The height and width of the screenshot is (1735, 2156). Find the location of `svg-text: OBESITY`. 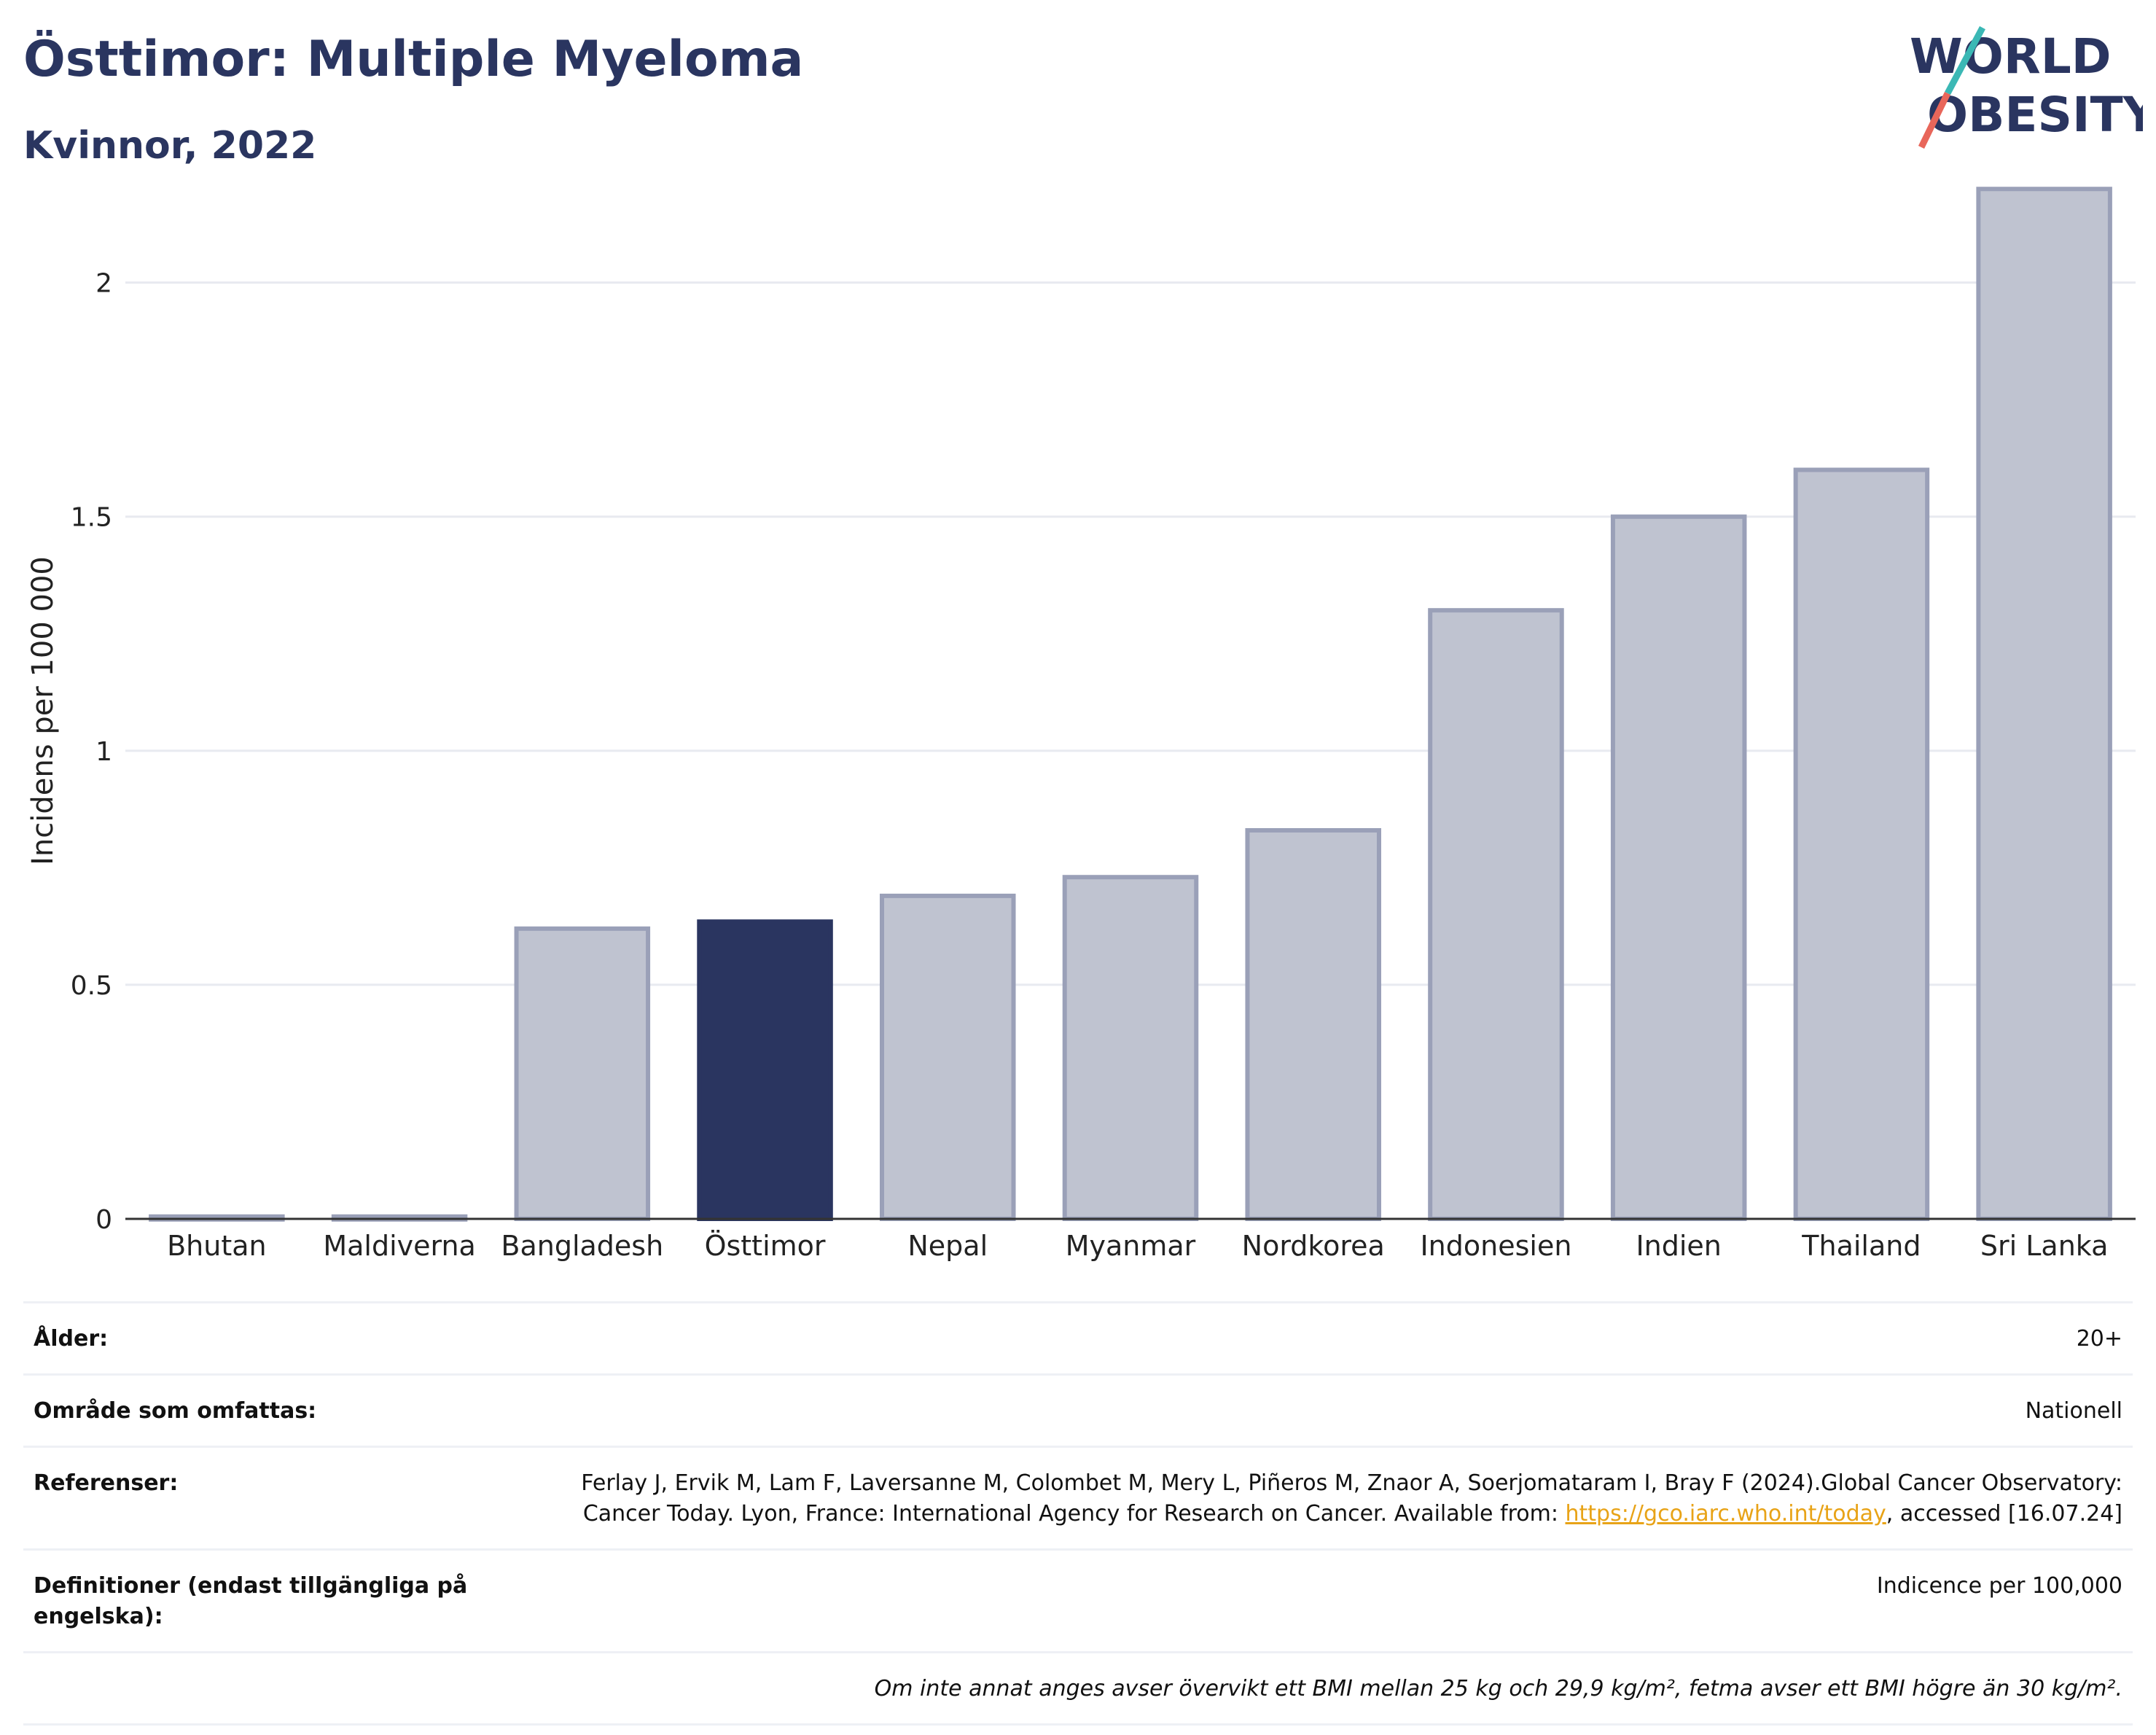

svg-text: OBESITY is located at coordinates (2035, 115).